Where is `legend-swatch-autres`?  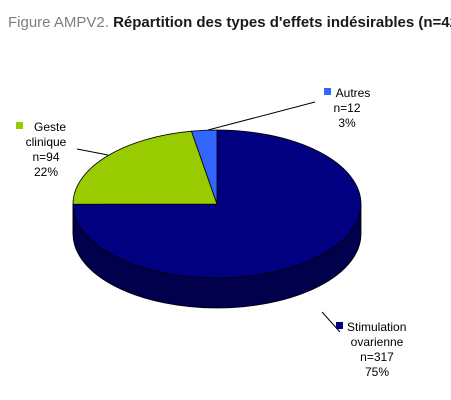
legend-swatch-autres is located at coordinates (327, 91).